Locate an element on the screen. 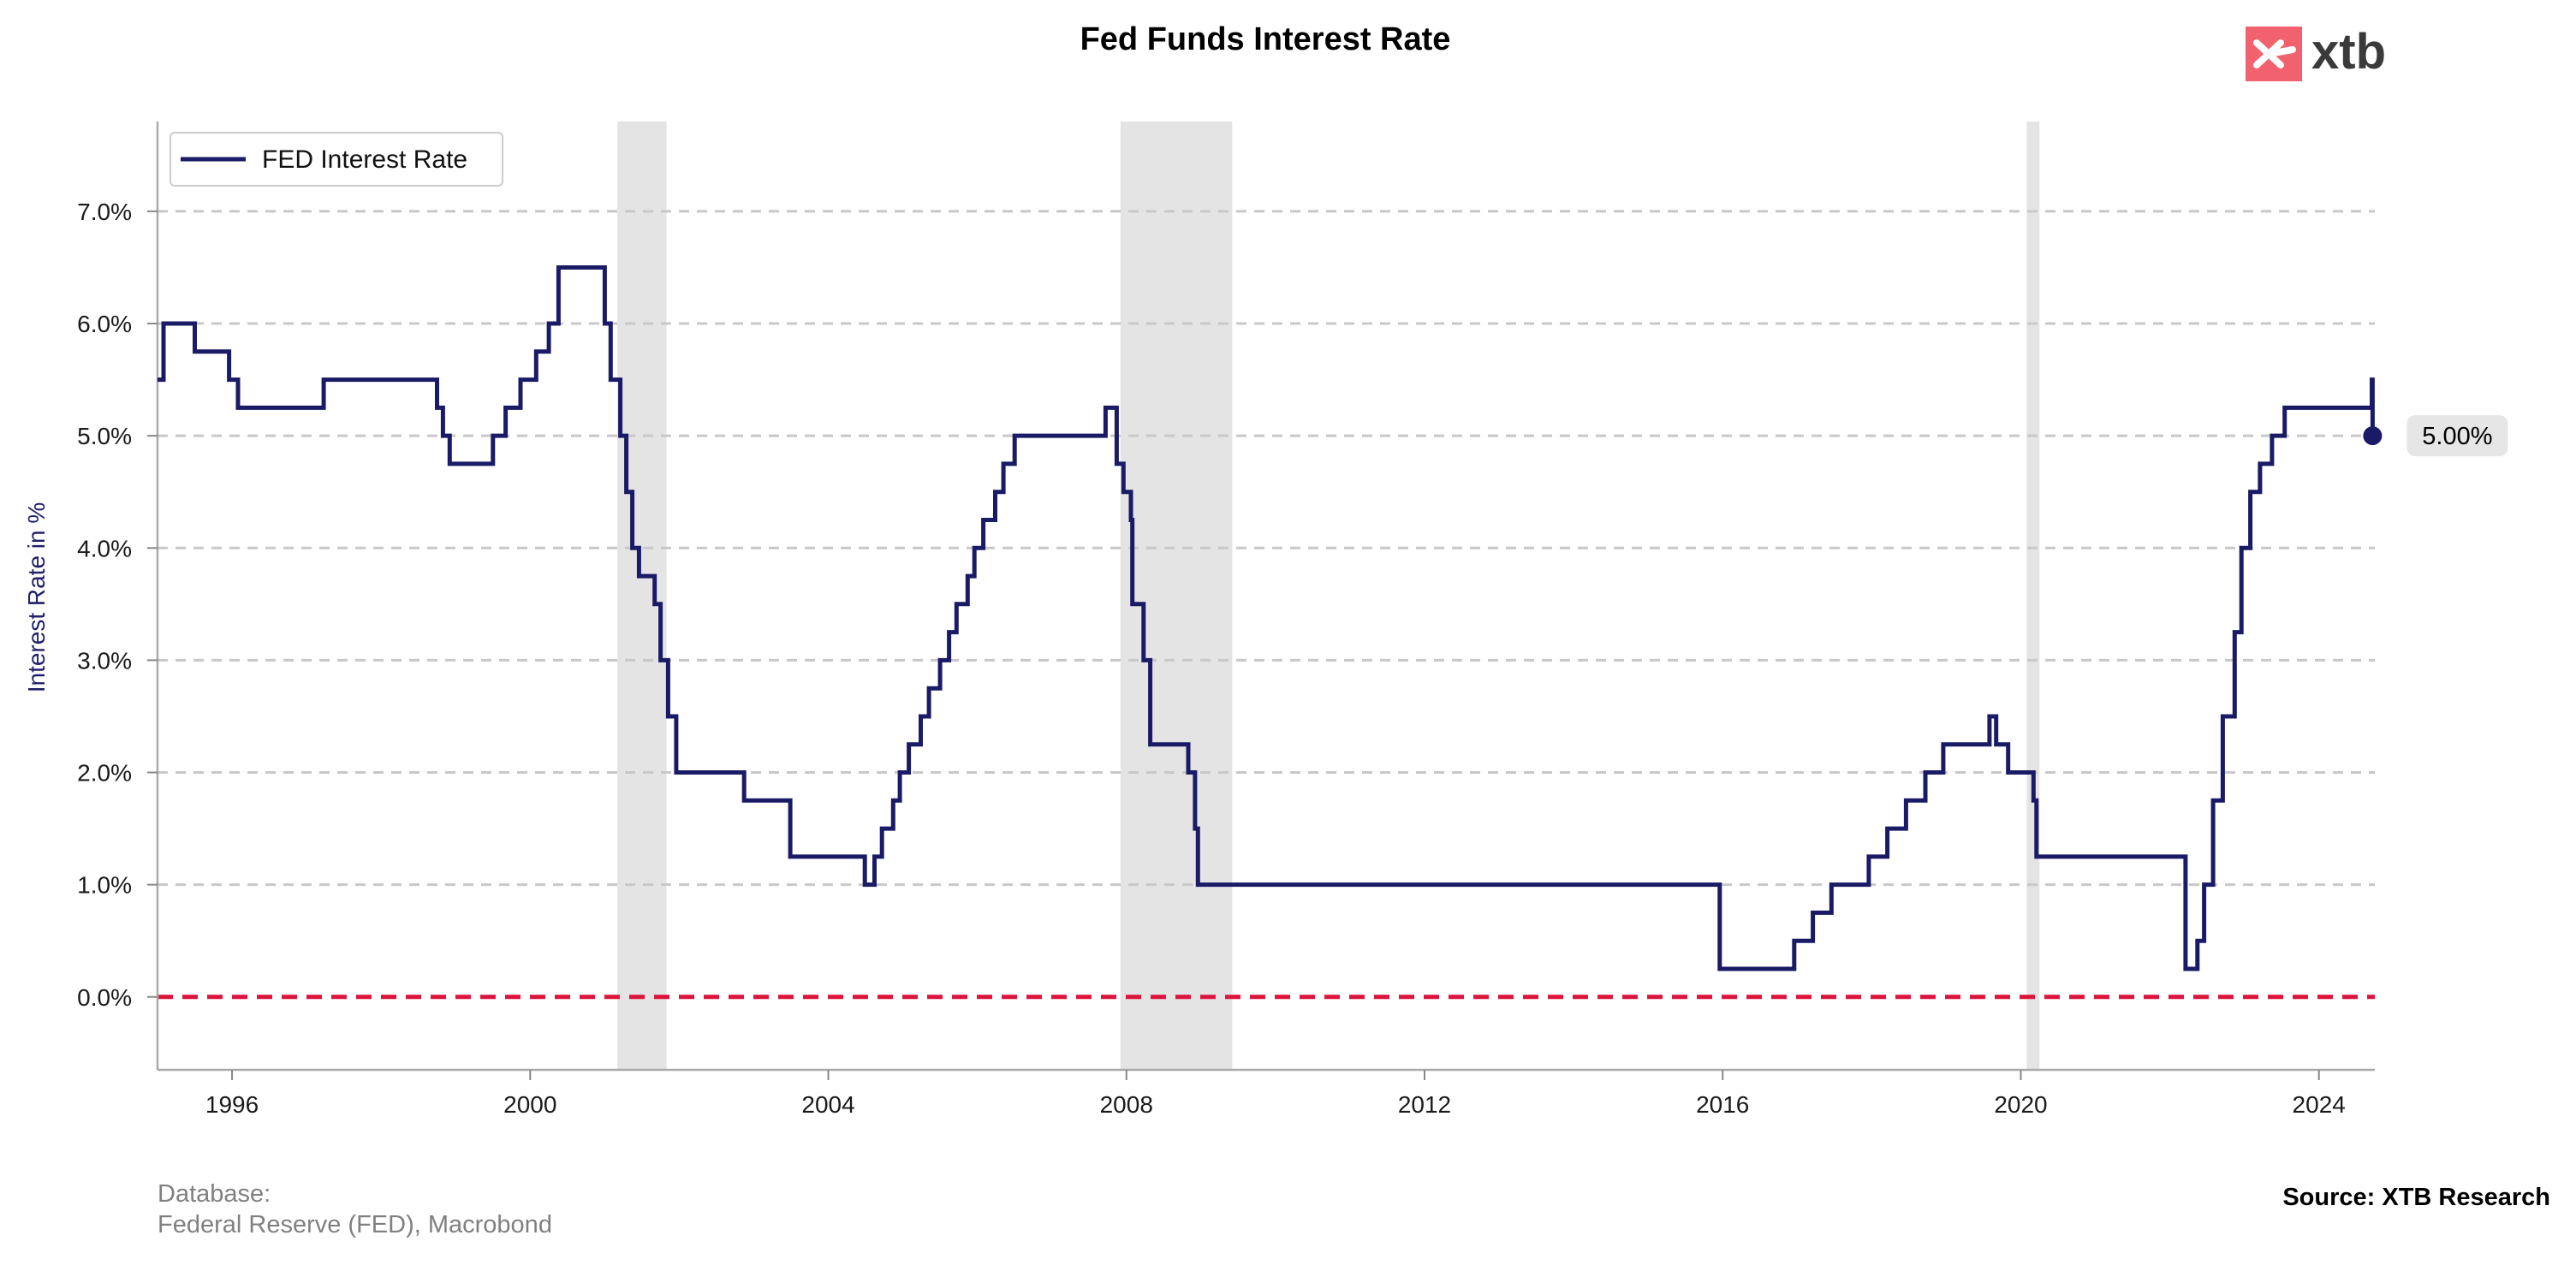 The height and width of the screenshot is (1265, 2576). xtb-logo: xtb is located at coordinates (2316, 52).